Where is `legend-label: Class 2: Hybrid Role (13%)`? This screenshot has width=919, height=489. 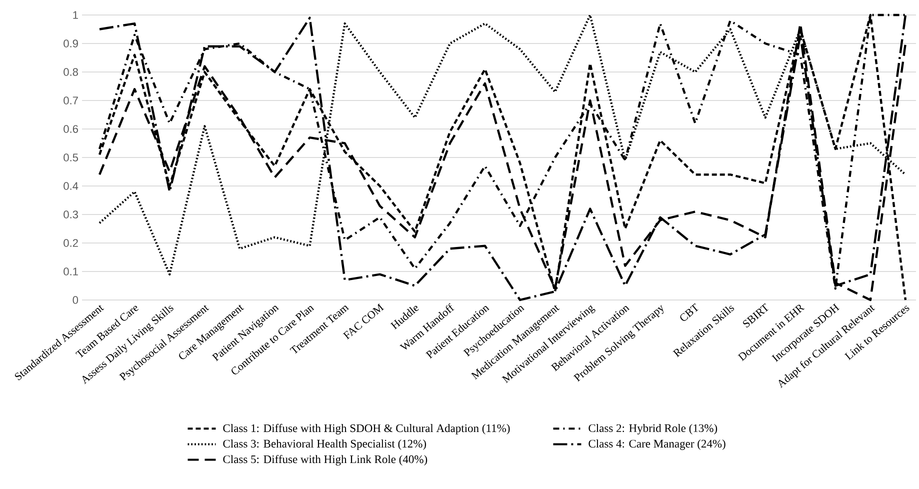
legend-label: Class 2: Hybrid Role (13%) is located at coordinates (653, 429).